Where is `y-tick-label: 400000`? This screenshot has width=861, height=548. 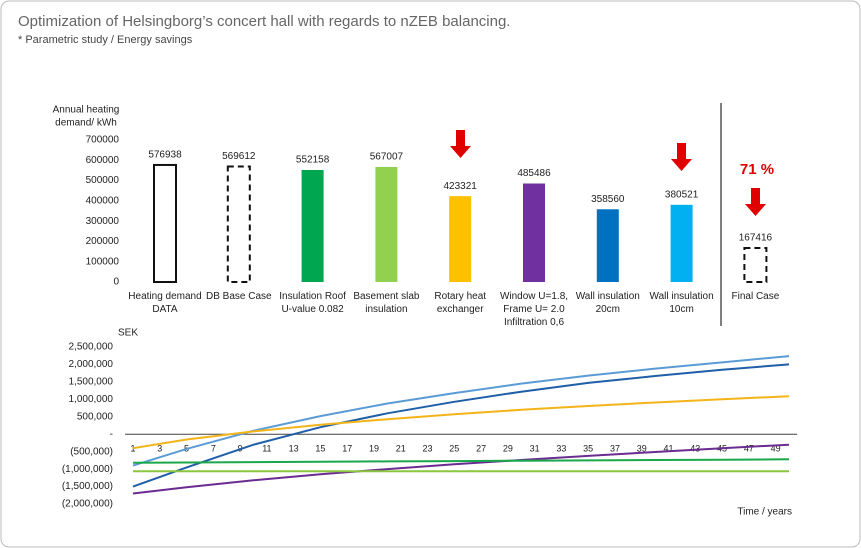 y-tick-label: 400000 is located at coordinates (103, 200).